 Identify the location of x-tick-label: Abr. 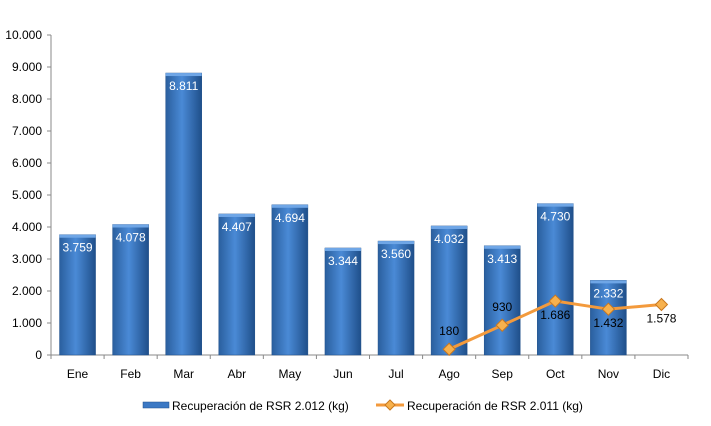
(236, 374).